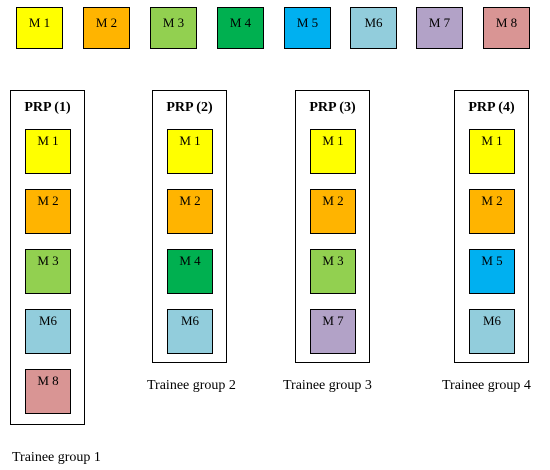 The width and height of the screenshot is (550, 470). Describe the element at coordinates (190, 271) in the screenshot. I see `module-m4: M 4` at that location.